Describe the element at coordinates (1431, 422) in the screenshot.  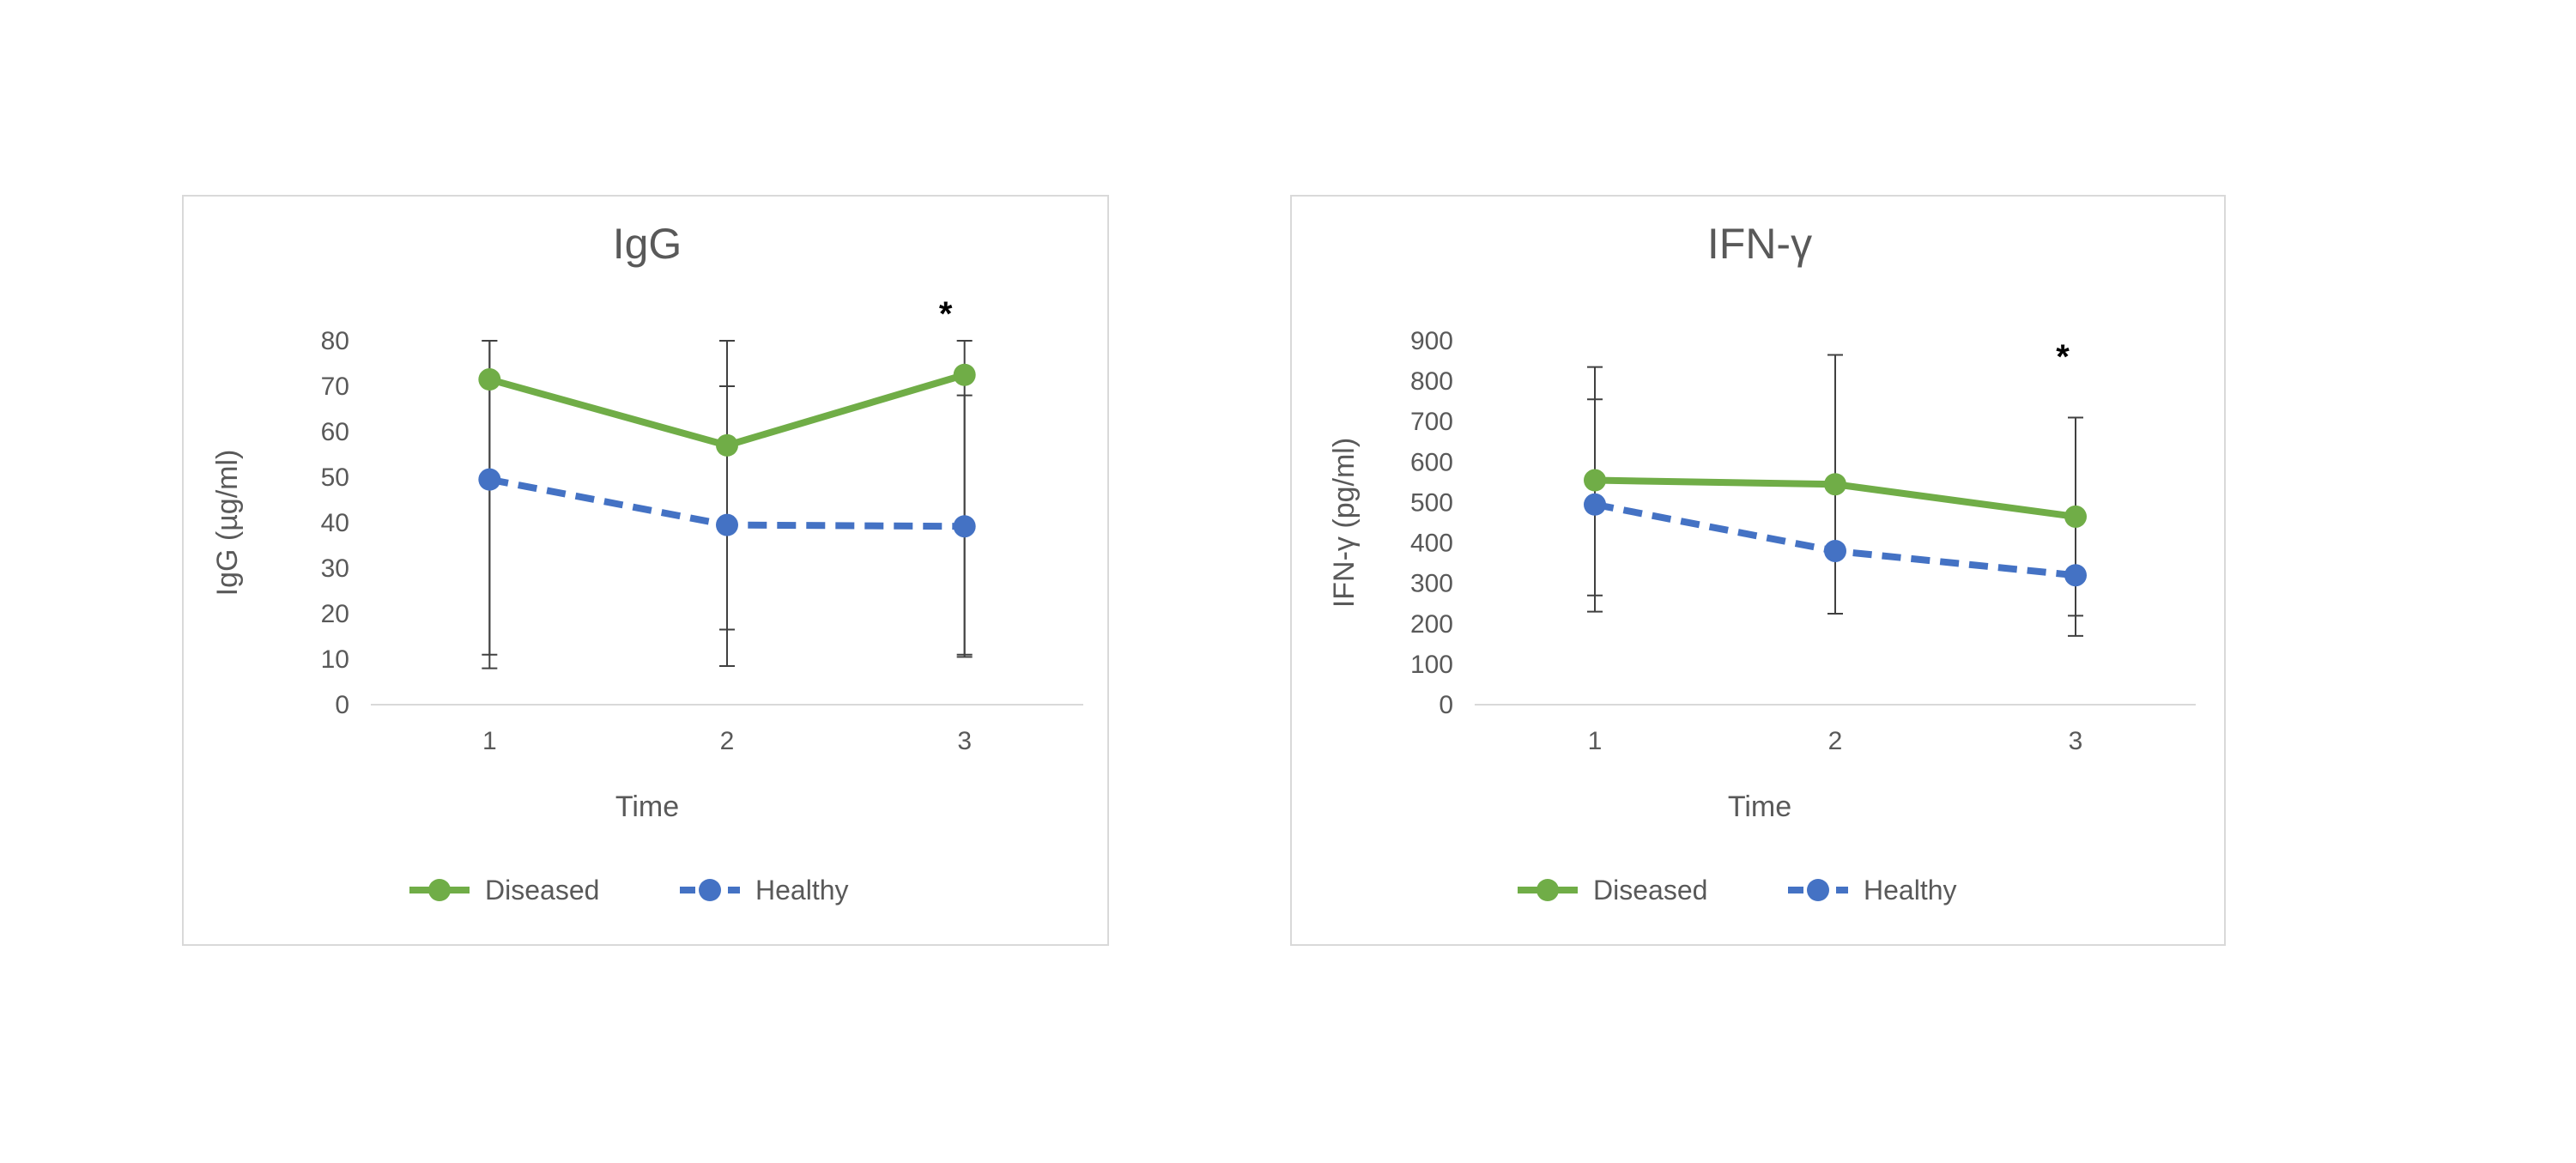
I see `ifn-y-tick-label: 700` at that location.